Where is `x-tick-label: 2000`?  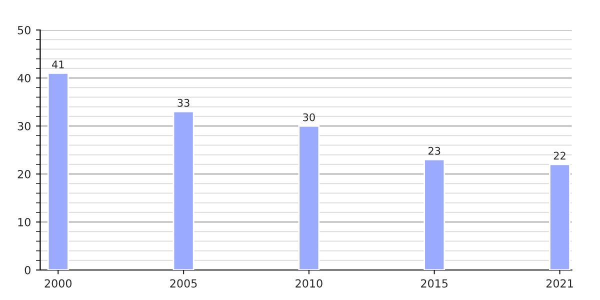 x-tick-label: 2000 is located at coordinates (58, 283).